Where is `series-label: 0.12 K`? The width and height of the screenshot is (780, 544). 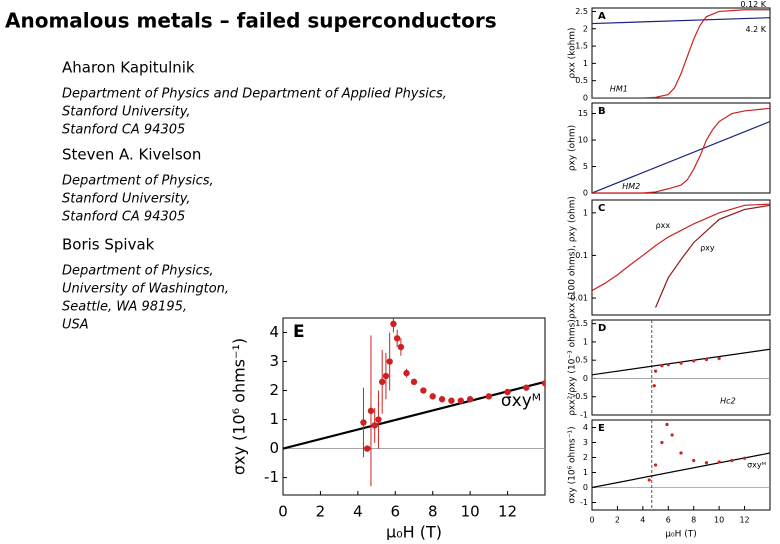
series-label: 0.12 K is located at coordinates (753, 4).